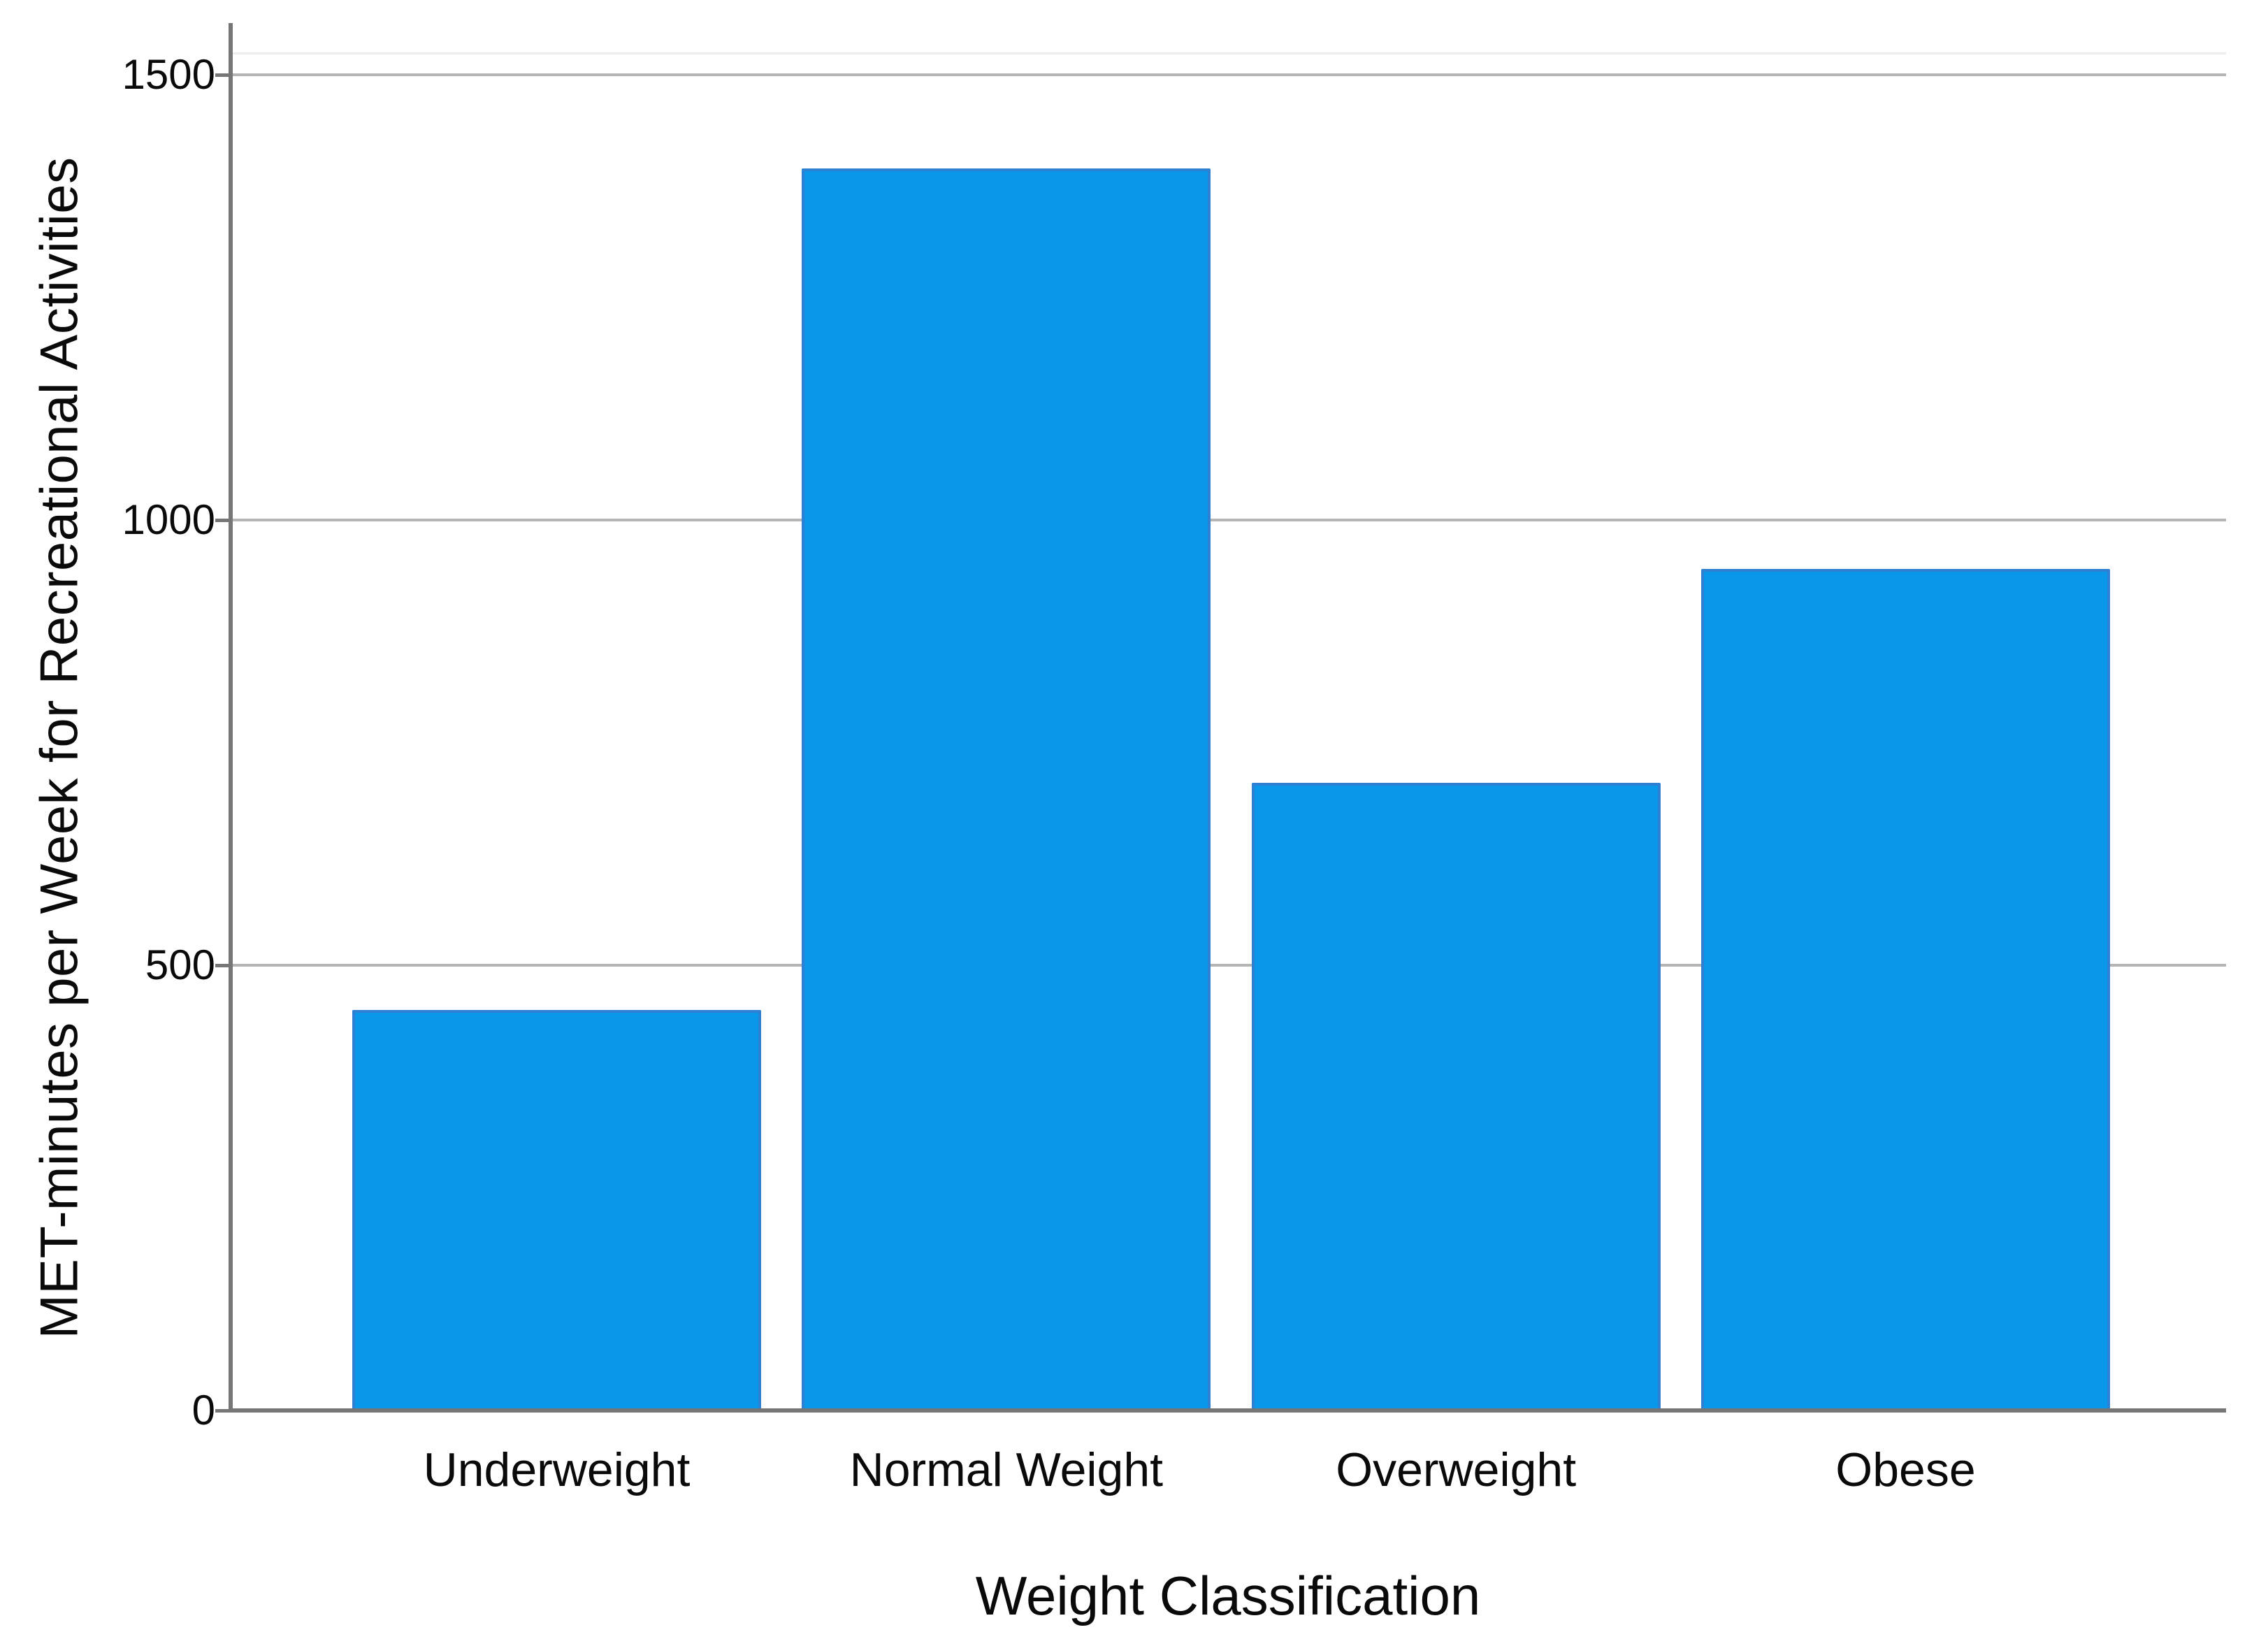 This screenshot has width=2268, height=1646. I want to click on x-category-label-underweight: Underweight, so click(557, 1469).